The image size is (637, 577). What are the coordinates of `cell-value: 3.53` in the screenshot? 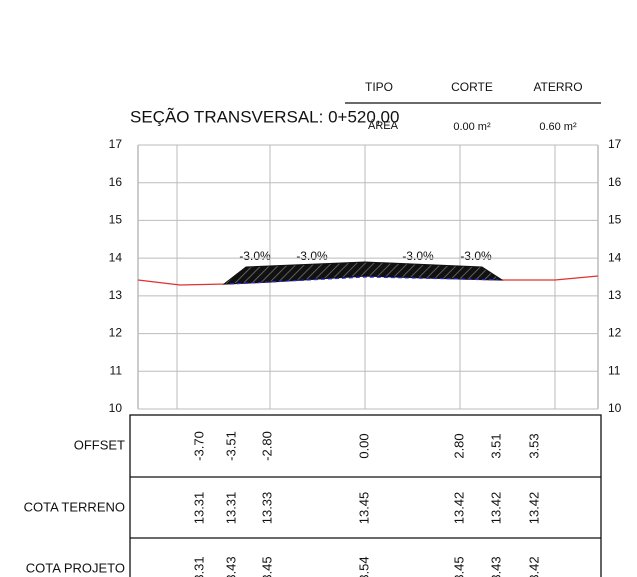 It's located at (533, 445).